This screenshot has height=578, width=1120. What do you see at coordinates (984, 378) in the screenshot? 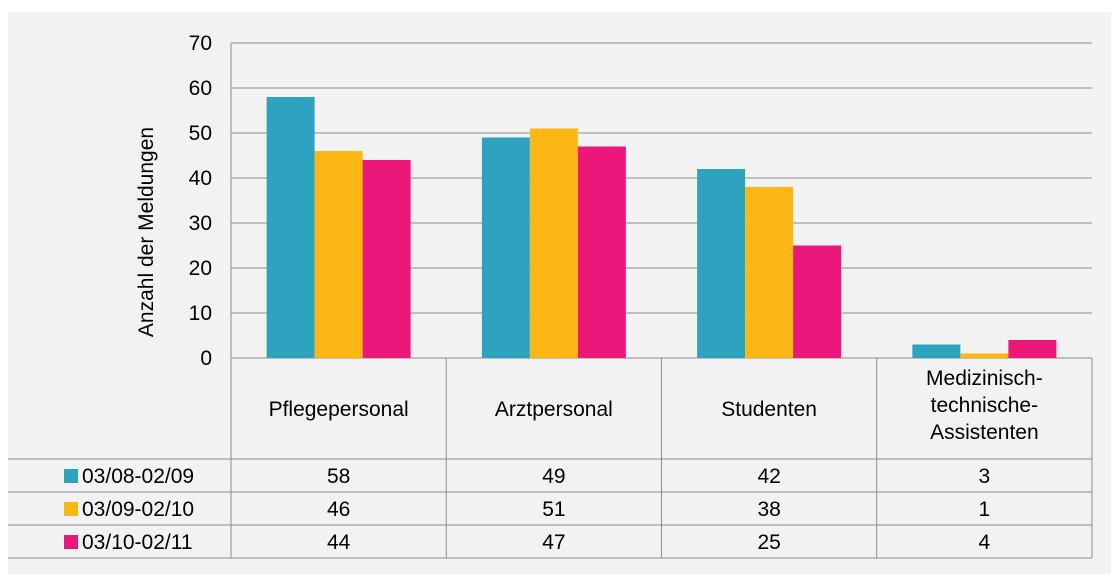
I see `category-label: Medizinisch-` at bounding box center [984, 378].